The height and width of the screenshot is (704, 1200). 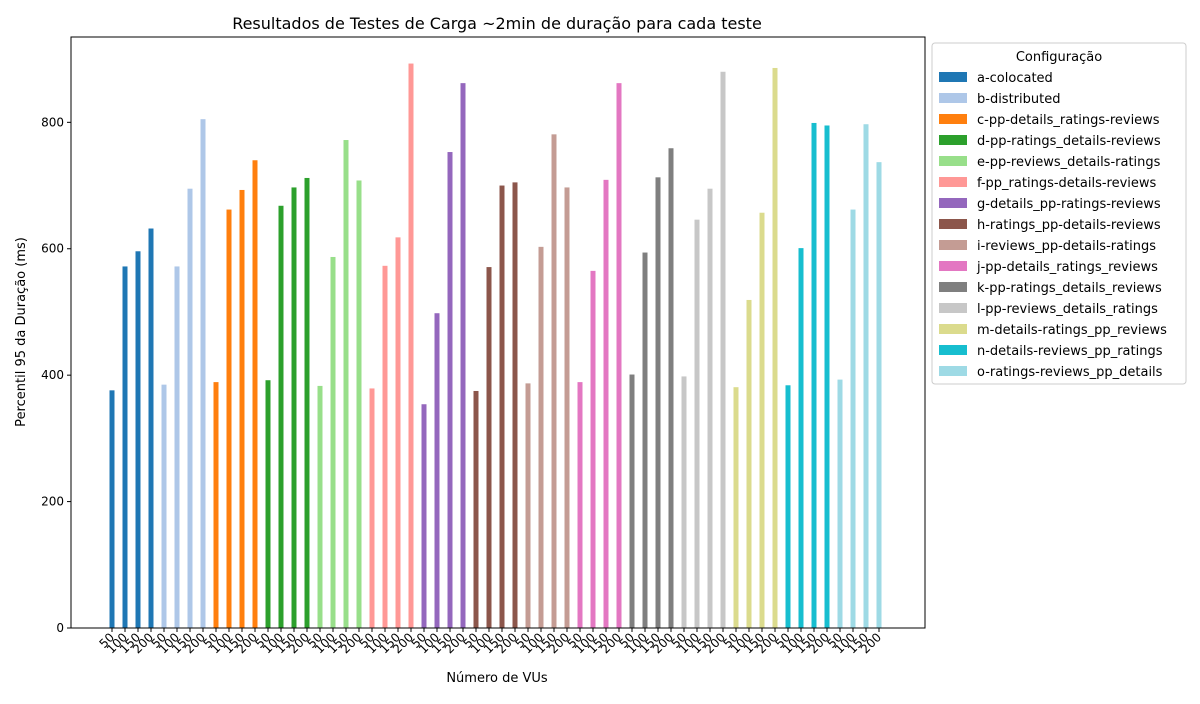 I want to click on legend-label: l-pp-reviews_details_ratings, so click(x=1067, y=309).